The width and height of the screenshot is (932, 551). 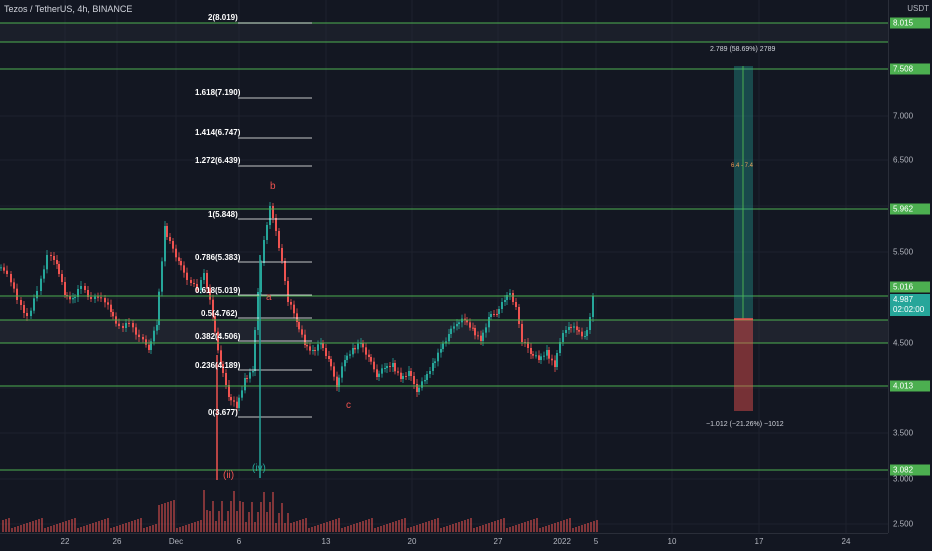 I want to click on time-label: 2022, so click(x=562, y=541).